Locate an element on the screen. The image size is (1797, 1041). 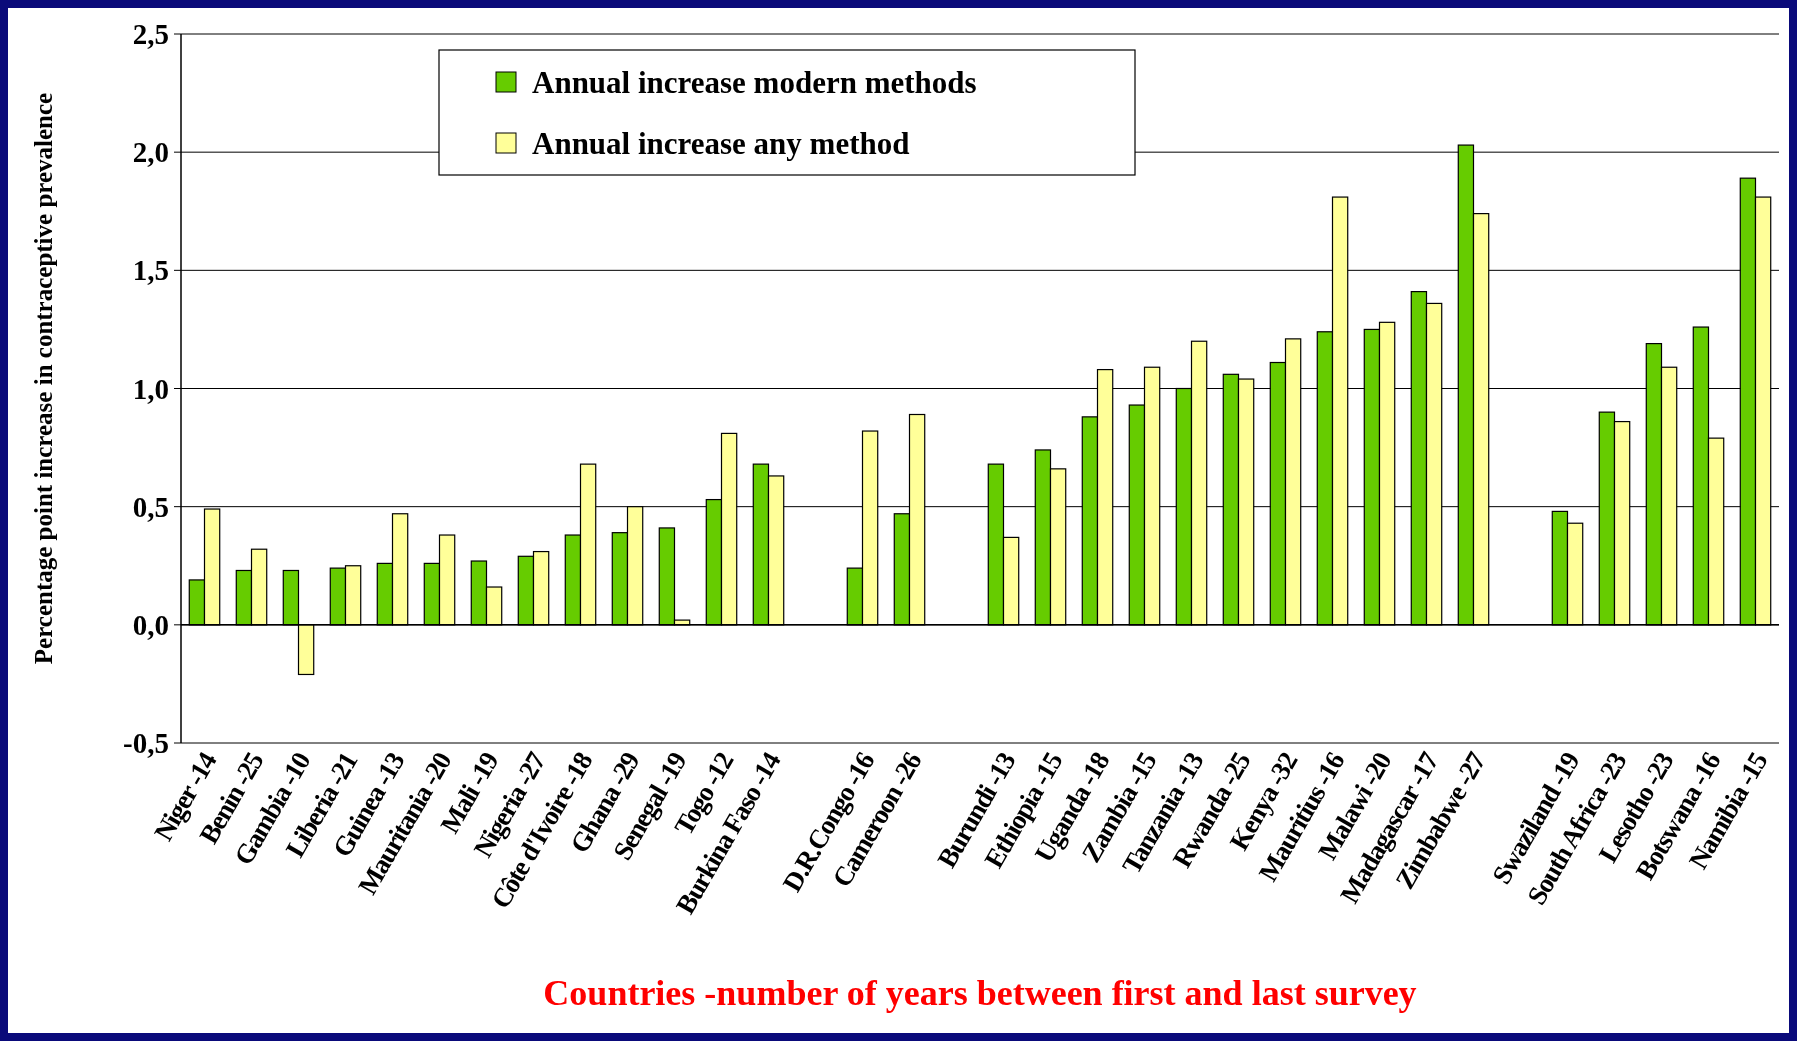
x-axis-title: Countries -number of years between first and last survey is located at coordinates (980, 993).